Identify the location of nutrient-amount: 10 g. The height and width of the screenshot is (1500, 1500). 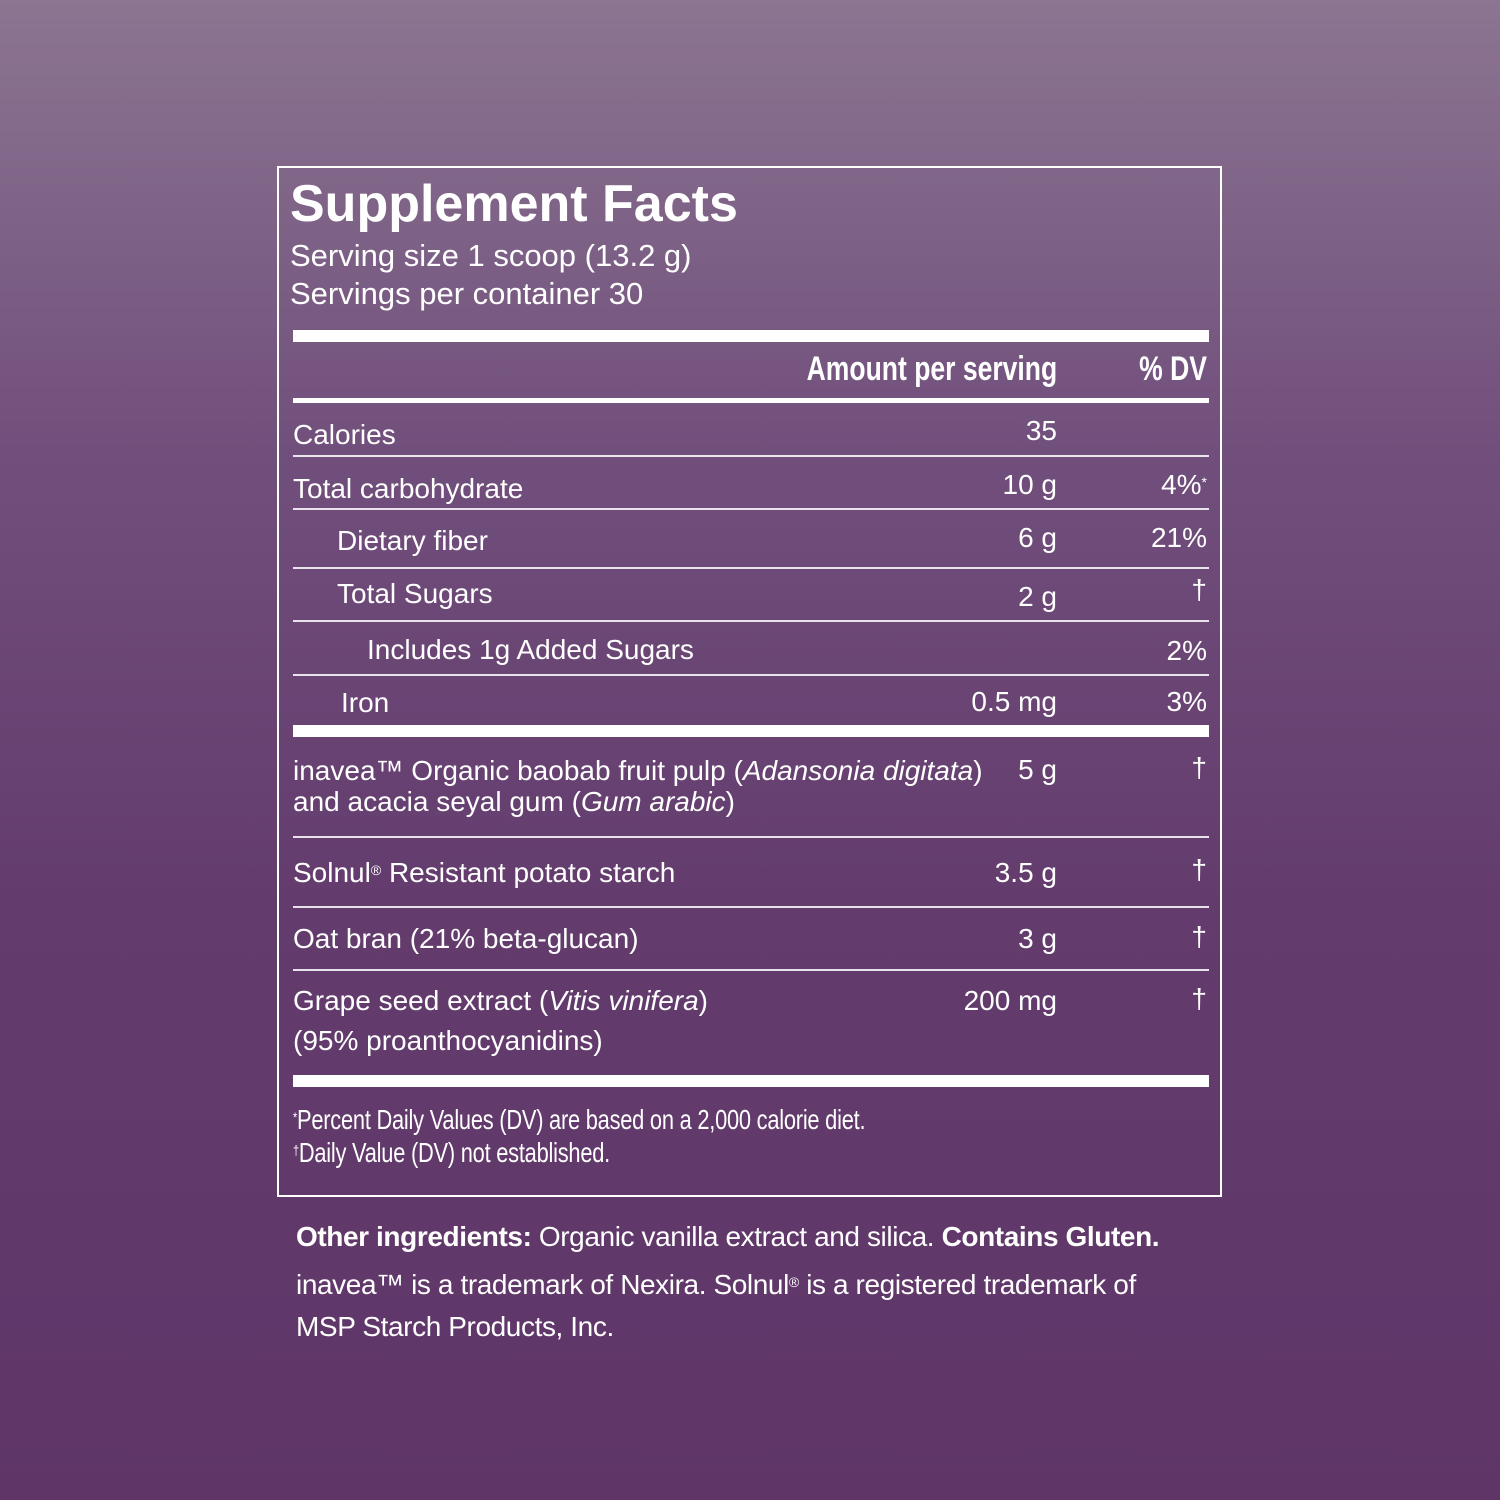
(1030, 484).